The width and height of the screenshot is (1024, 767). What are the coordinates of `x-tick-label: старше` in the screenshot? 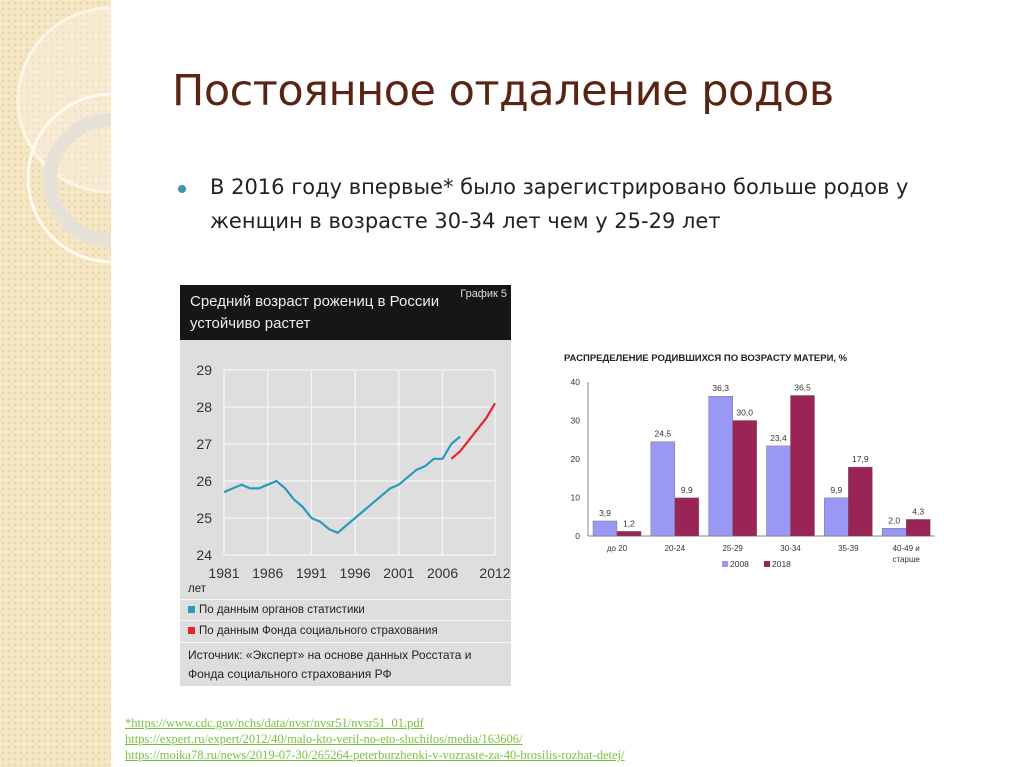 It's located at (906, 559).